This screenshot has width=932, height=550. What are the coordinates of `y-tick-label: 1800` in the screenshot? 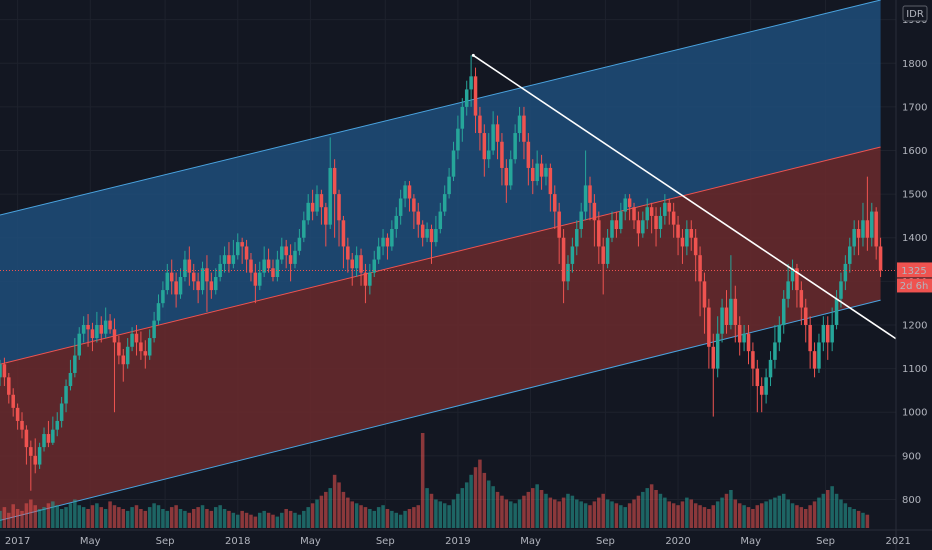 It's located at (914, 64).